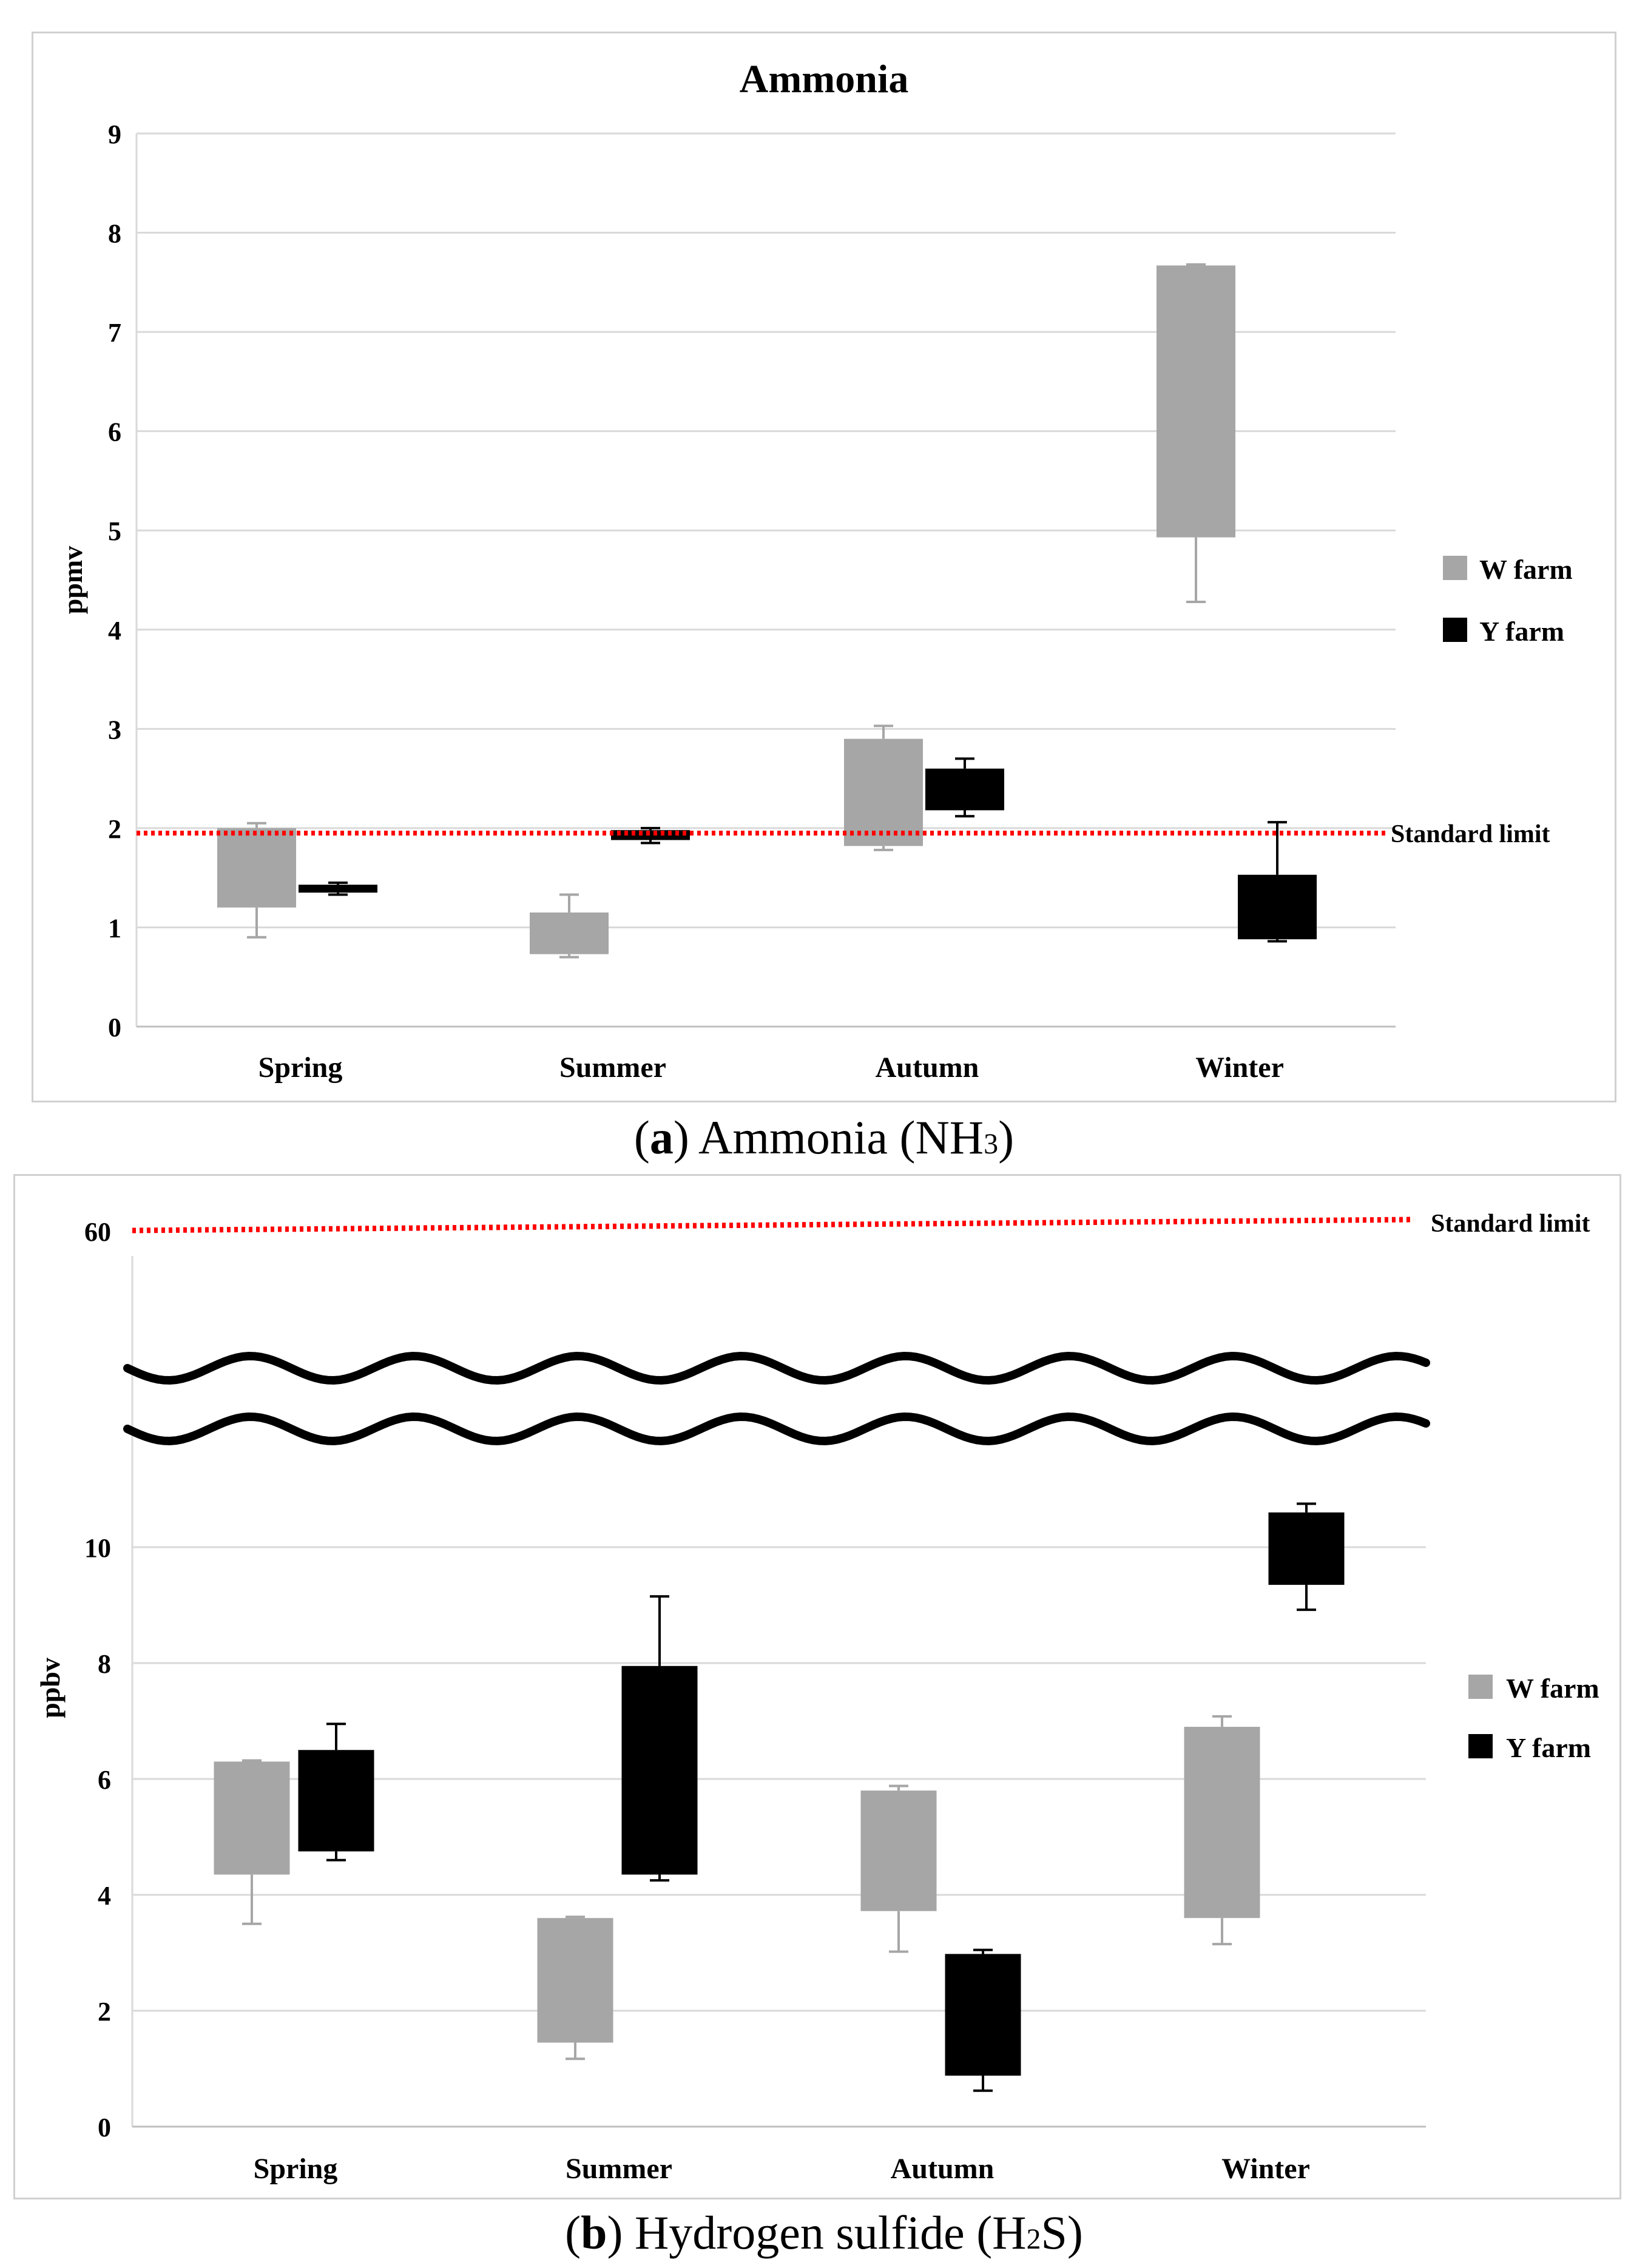 This screenshot has width=1648, height=2268. Describe the element at coordinates (114, 730) in the screenshot. I see `y-tick-a-3: 3` at that location.